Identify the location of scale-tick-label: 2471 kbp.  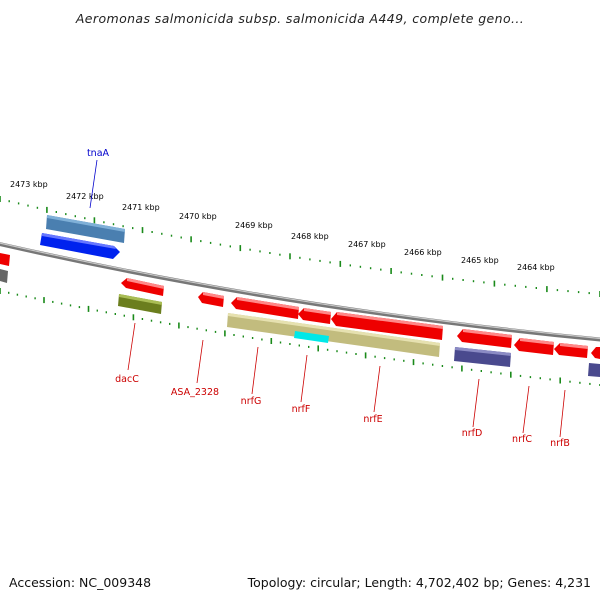
(141, 207).